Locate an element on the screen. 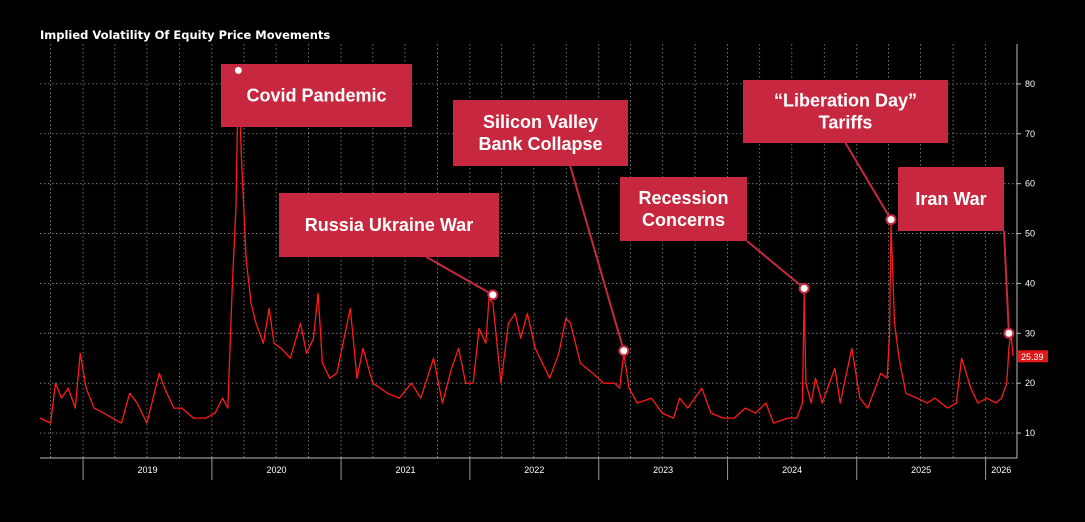 This screenshot has height=522, width=1085. last-value-layer: 25.39 is located at coordinates (1033, 356).